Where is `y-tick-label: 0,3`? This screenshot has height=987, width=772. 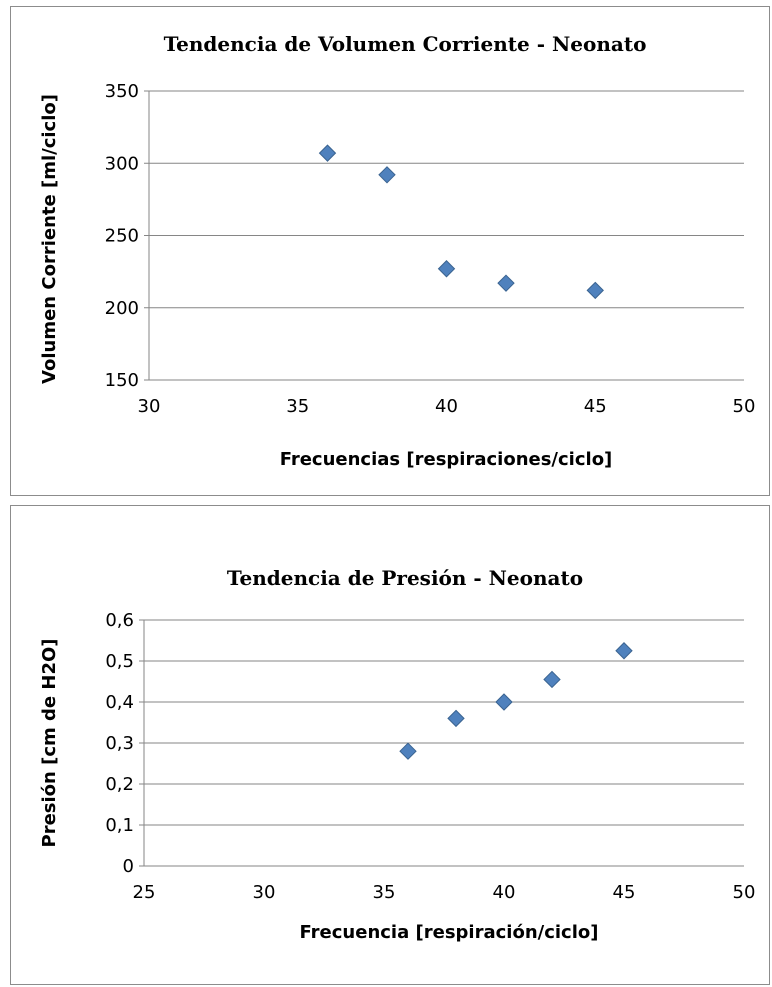 y-tick-label: 0,3 is located at coordinates (119, 743).